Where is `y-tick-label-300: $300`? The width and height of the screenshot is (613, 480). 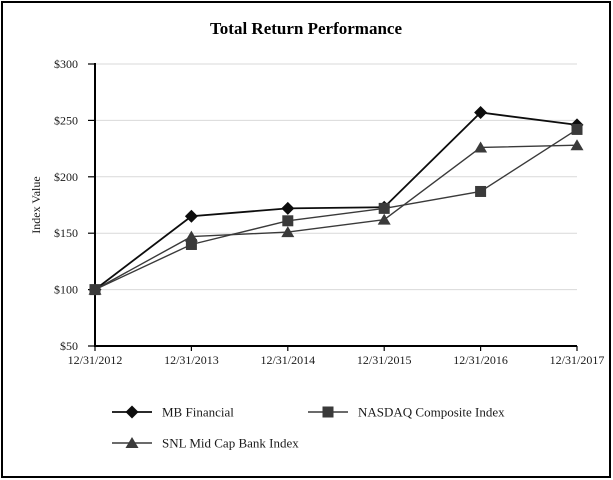
y-tick-label-300: $300 is located at coordinates (66, 64).